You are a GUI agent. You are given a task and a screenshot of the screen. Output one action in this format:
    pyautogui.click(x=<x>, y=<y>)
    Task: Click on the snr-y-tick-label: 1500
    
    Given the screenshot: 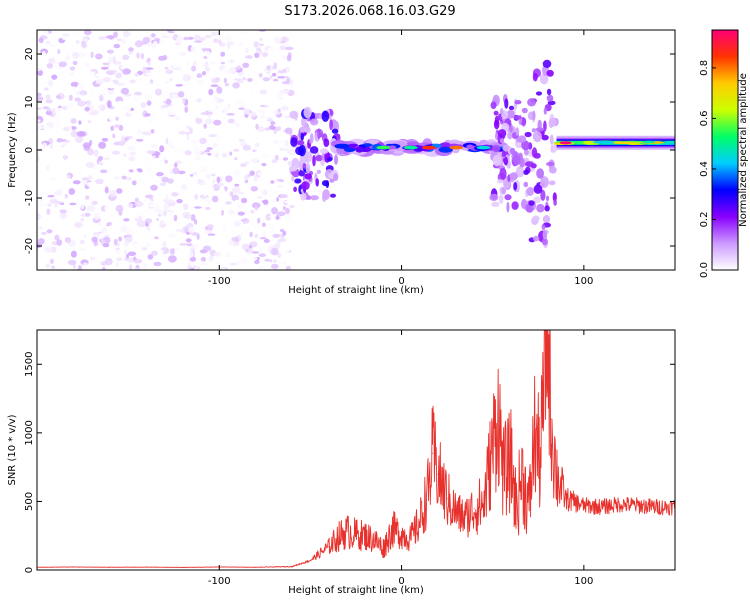 What is the action you would take?
    pyautogui.click(x=29, y=364)
    